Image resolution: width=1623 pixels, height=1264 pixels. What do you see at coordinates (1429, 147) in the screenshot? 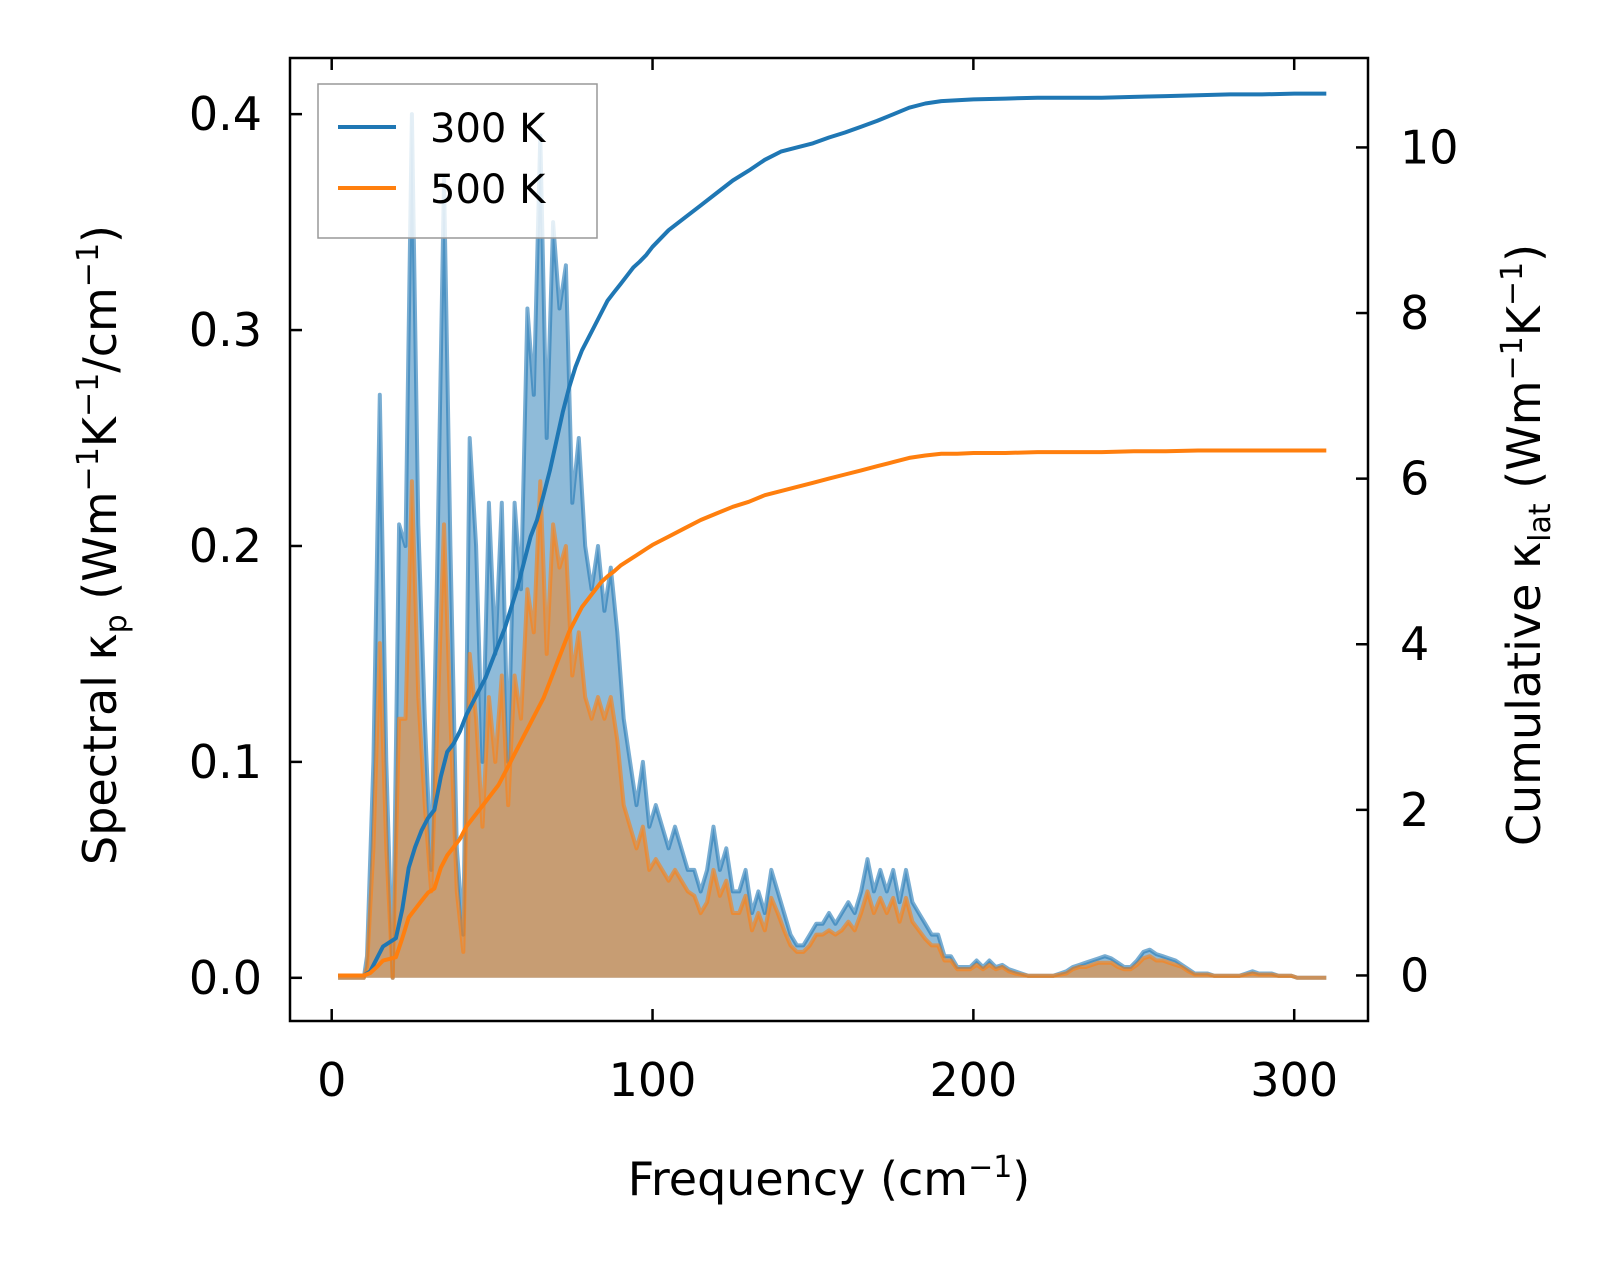
I see `y-right-tick-label-10: 10` at bounding box center [1429, 147].